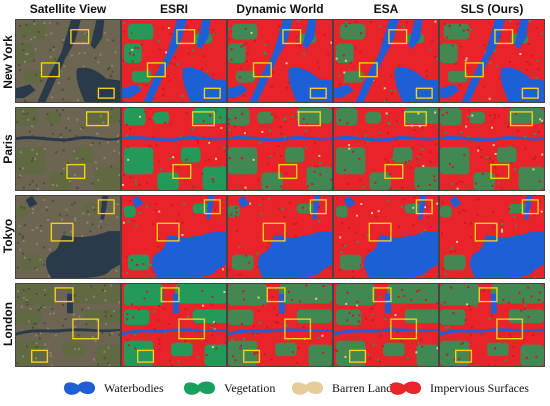  What do you see at coordinates (386, 61) in the screenshot?
I see `map-tile-new-york-esa` at bounding box center [386, 61].